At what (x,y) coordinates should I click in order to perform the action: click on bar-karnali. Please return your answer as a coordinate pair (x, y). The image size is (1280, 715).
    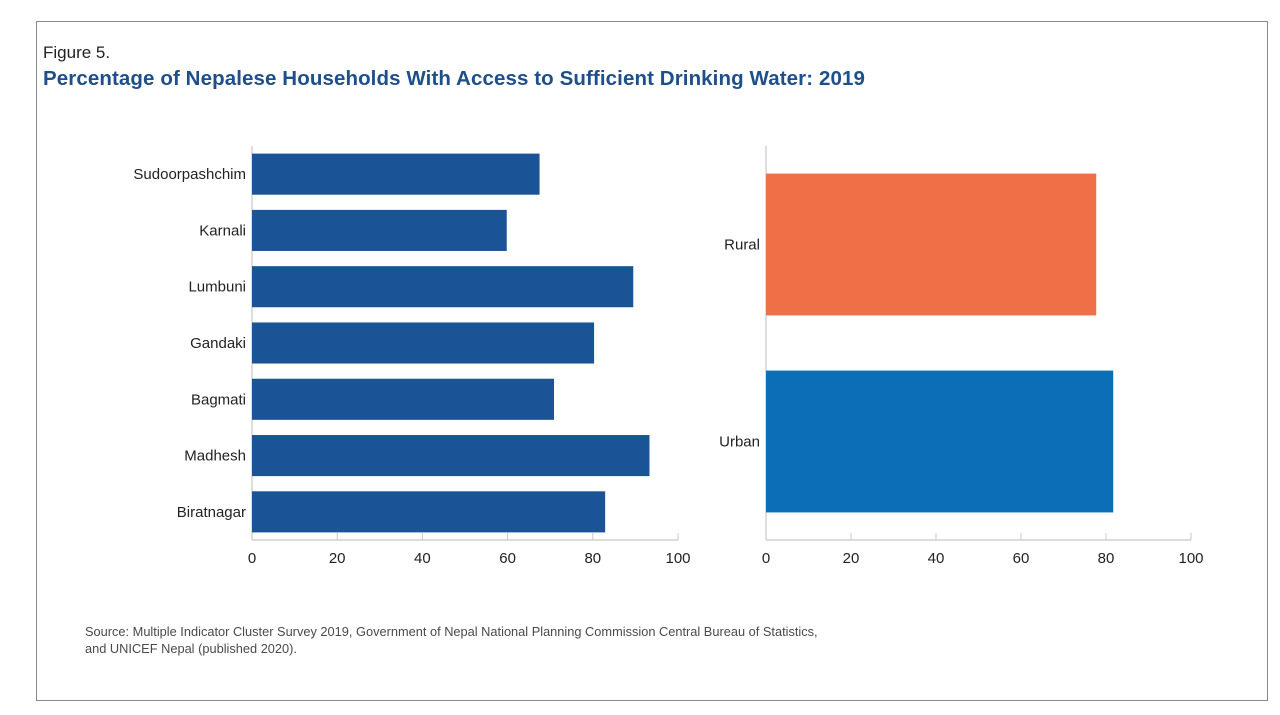
    Looking at the image, I should click on (379, 230).